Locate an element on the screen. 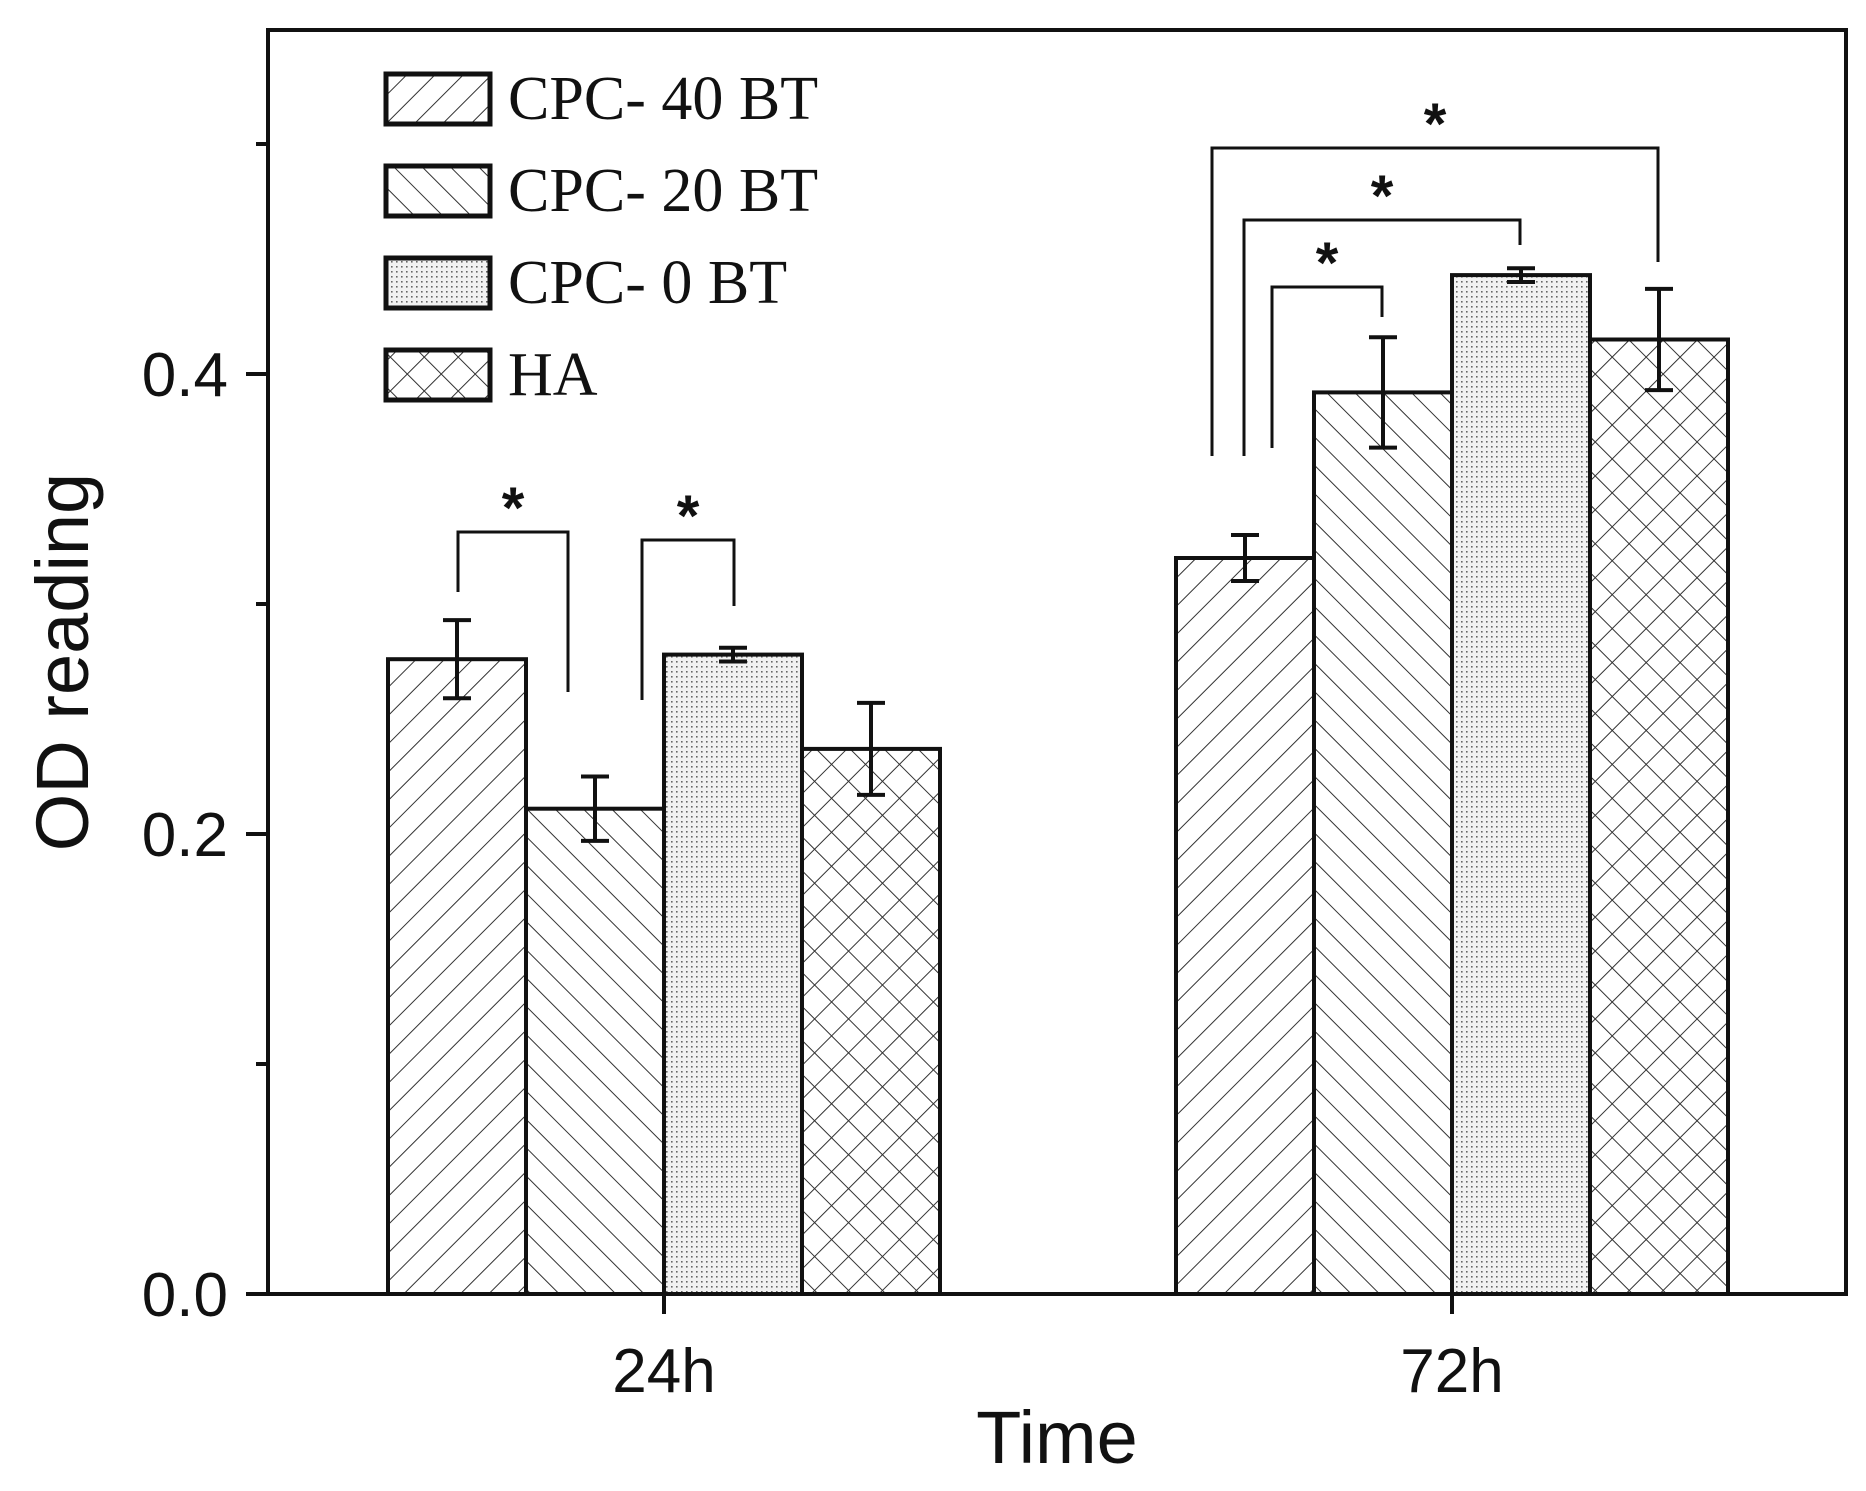 This screenshot has height=1491, width=1866. legend-label: CPC- 20 BT is located at coordinates (663, 191).